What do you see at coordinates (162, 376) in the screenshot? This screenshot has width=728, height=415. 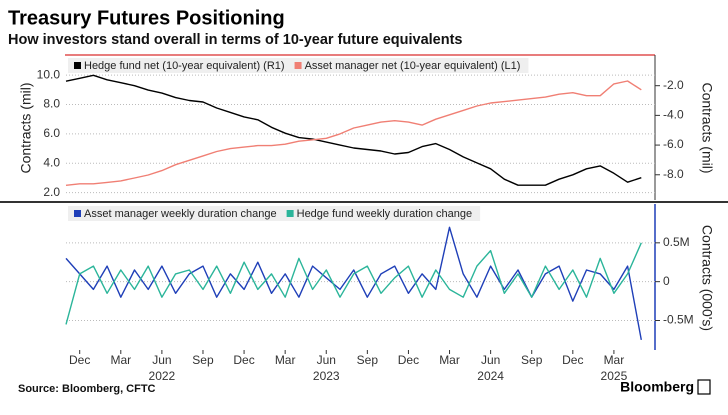 I see `x-group-label: 2022` at bounding box center [162, 376].